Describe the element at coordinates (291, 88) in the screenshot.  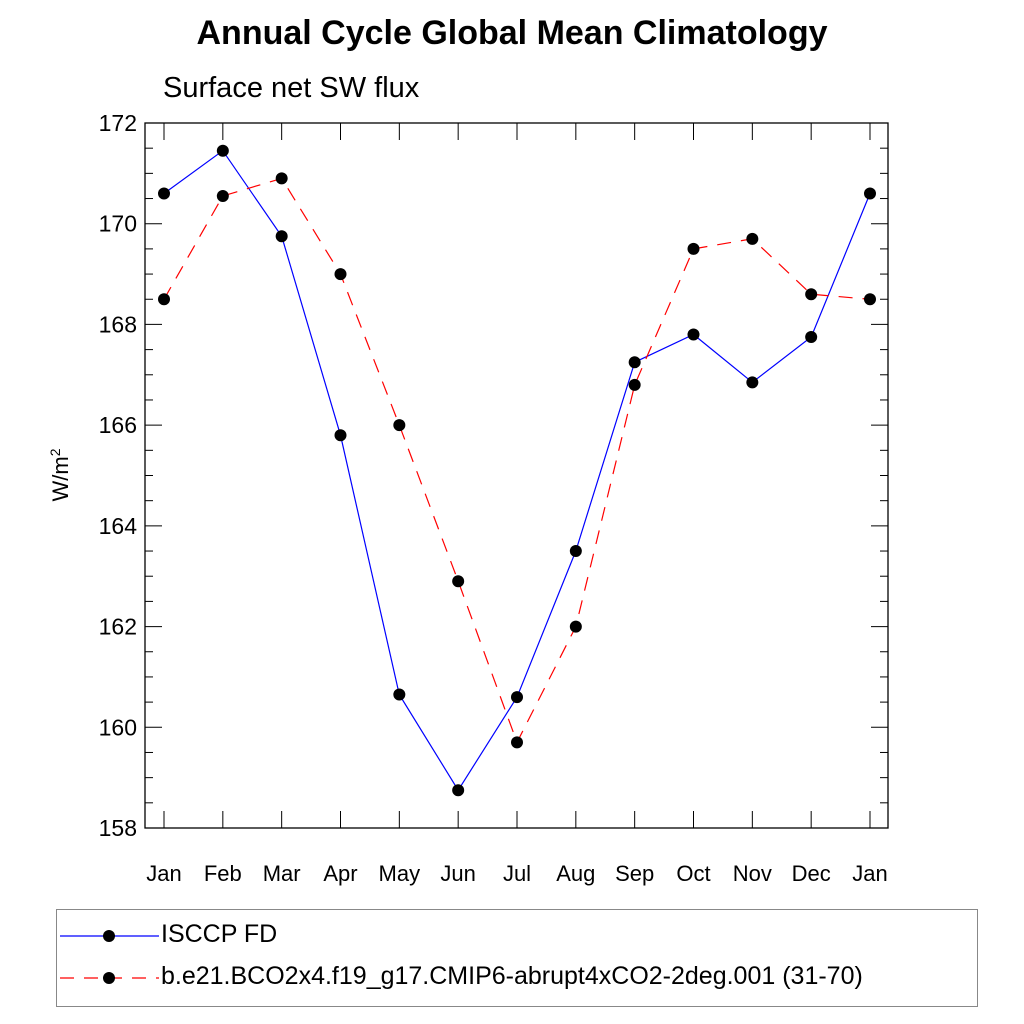
I see `chart-subtitle: Surface net SW flux` at that location.